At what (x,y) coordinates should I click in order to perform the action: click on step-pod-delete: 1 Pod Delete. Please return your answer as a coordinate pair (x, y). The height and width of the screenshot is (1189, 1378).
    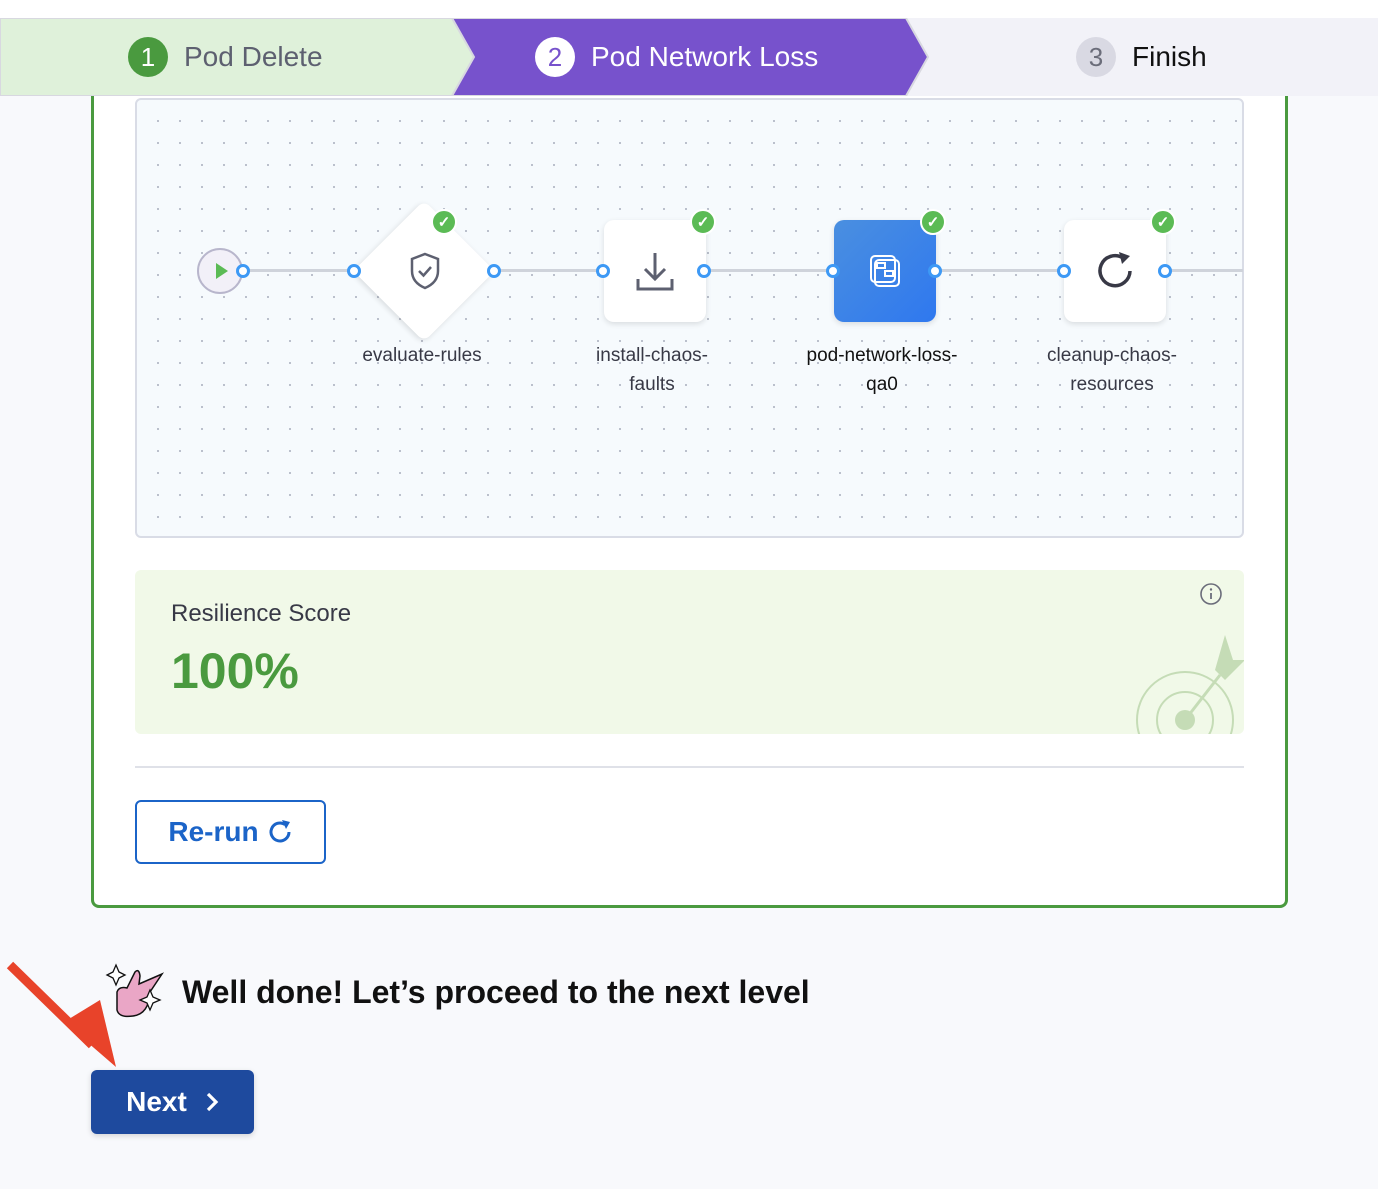
    Looking at the image, I should click on (225, 57).